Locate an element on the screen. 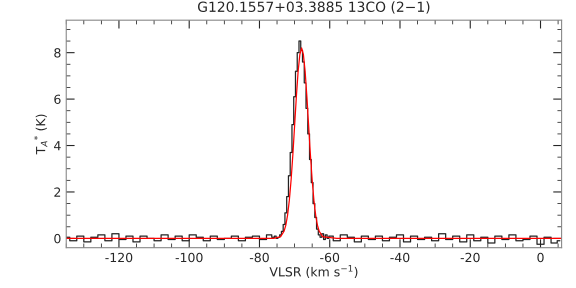 The height and width of the screenshot is (288, 576). x-tick-label: -120 is located at coordinates (118, 257).